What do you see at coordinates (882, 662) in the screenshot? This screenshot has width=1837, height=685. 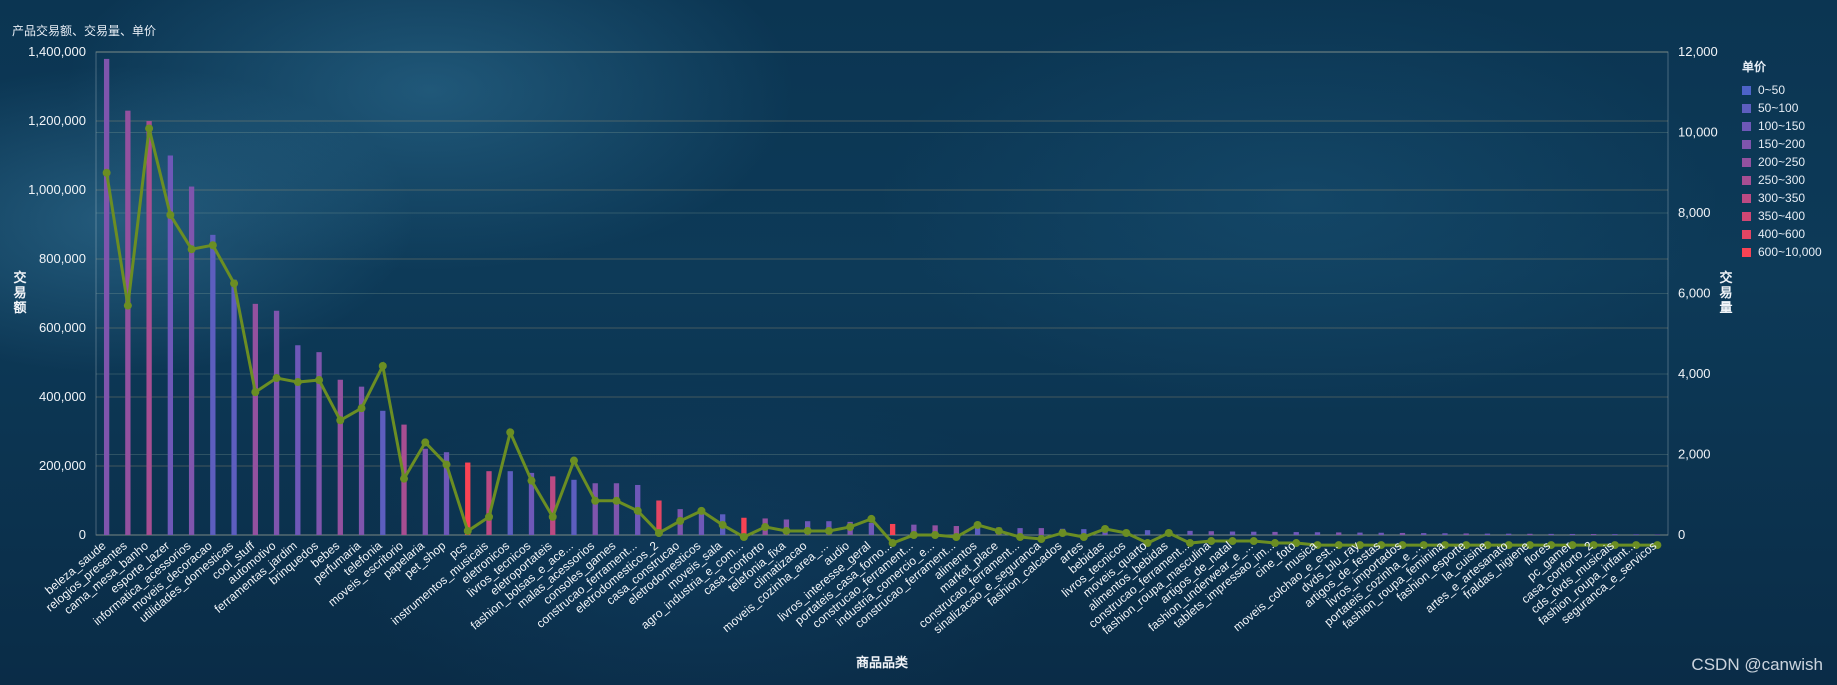 I see `x-axis-title: 商品品类` at bounding box center [882, 662].